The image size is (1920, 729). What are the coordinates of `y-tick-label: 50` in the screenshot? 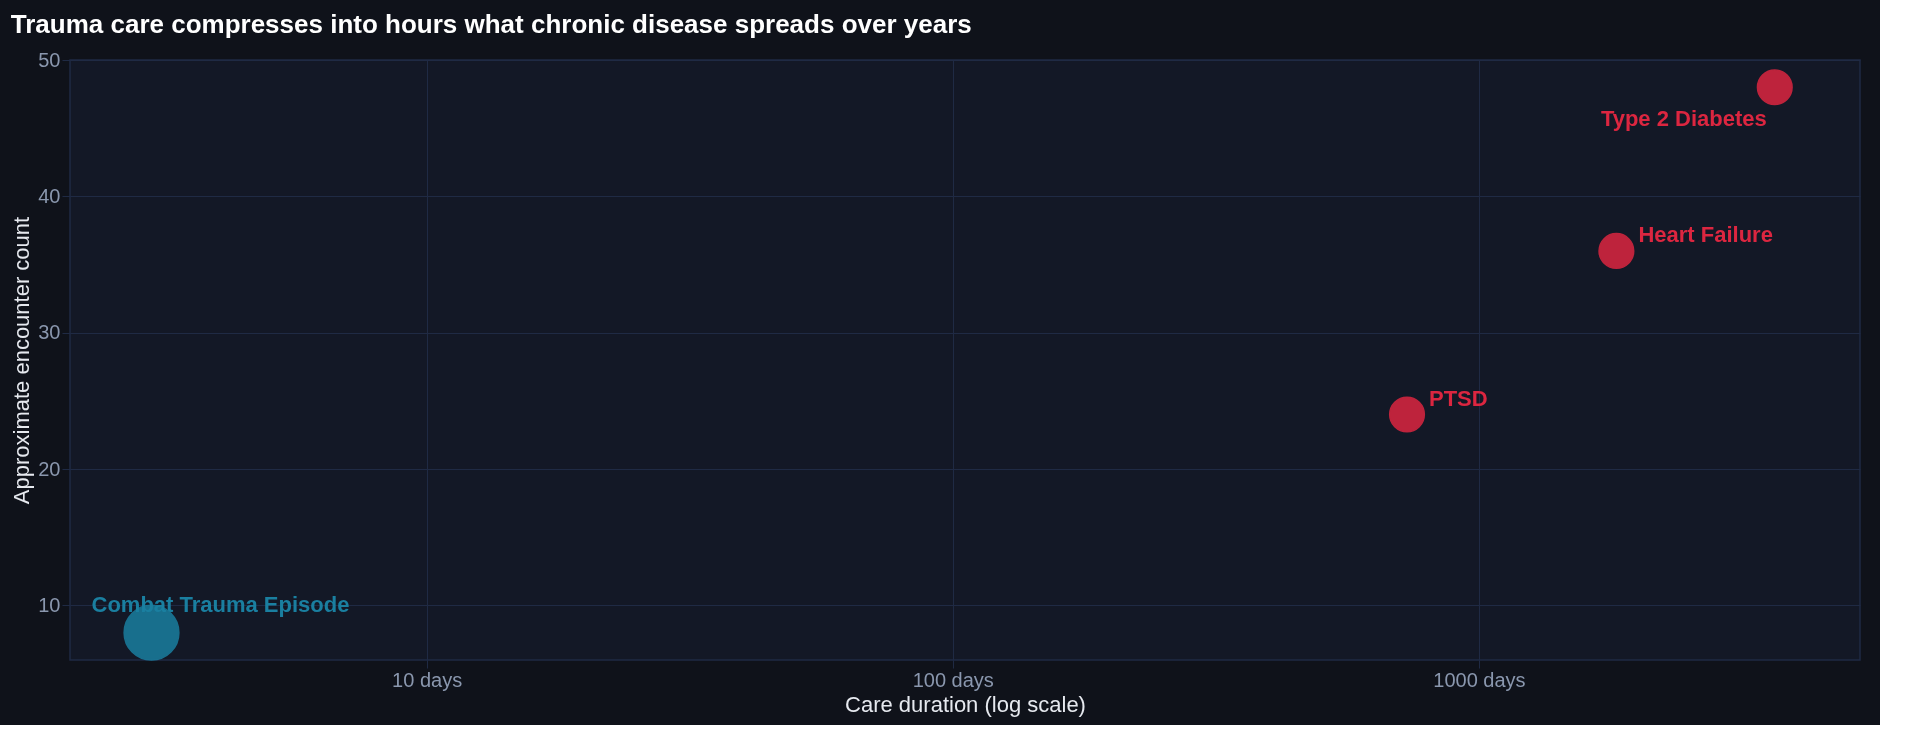 It's located at (49, 59).